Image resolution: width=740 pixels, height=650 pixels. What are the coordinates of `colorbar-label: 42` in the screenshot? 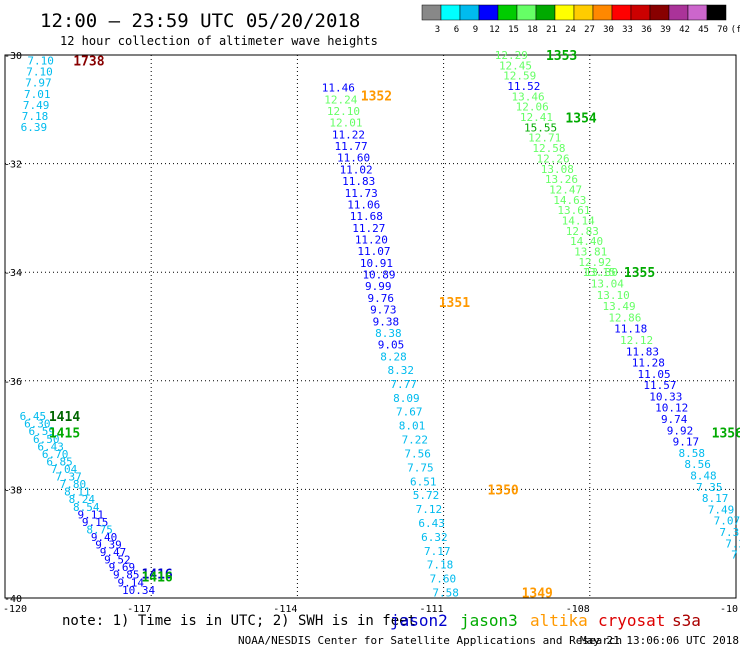 It's located at (684, 30).